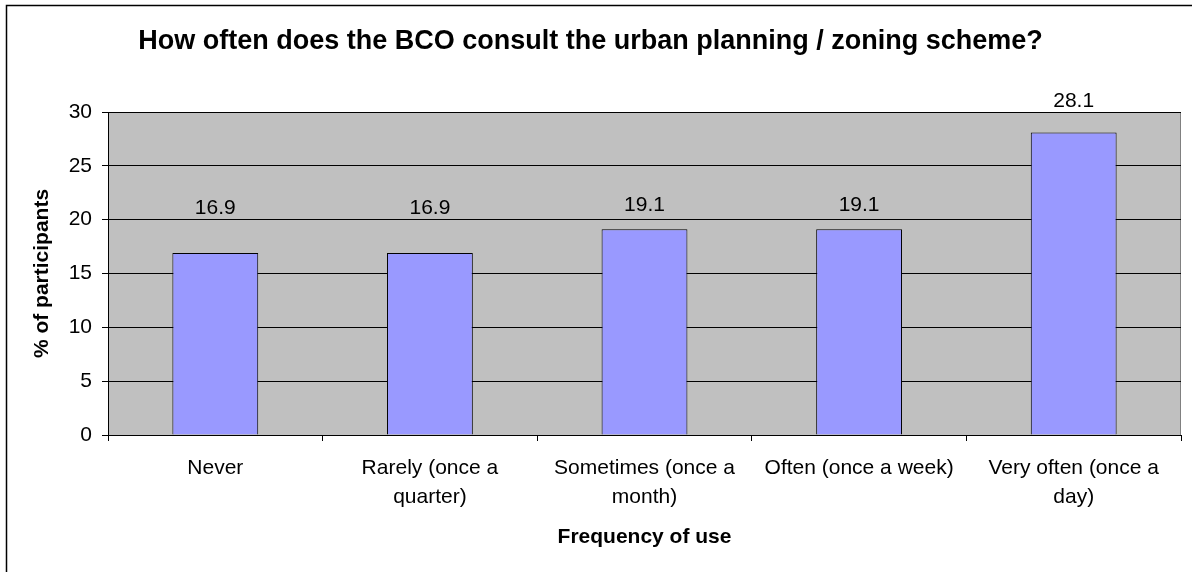 Image resolution: width=1192 pixels, height=572 pixels. Describe the element at coordinates (1074, 99) in the screenshot. I see `data-label: 28.1` at that location.